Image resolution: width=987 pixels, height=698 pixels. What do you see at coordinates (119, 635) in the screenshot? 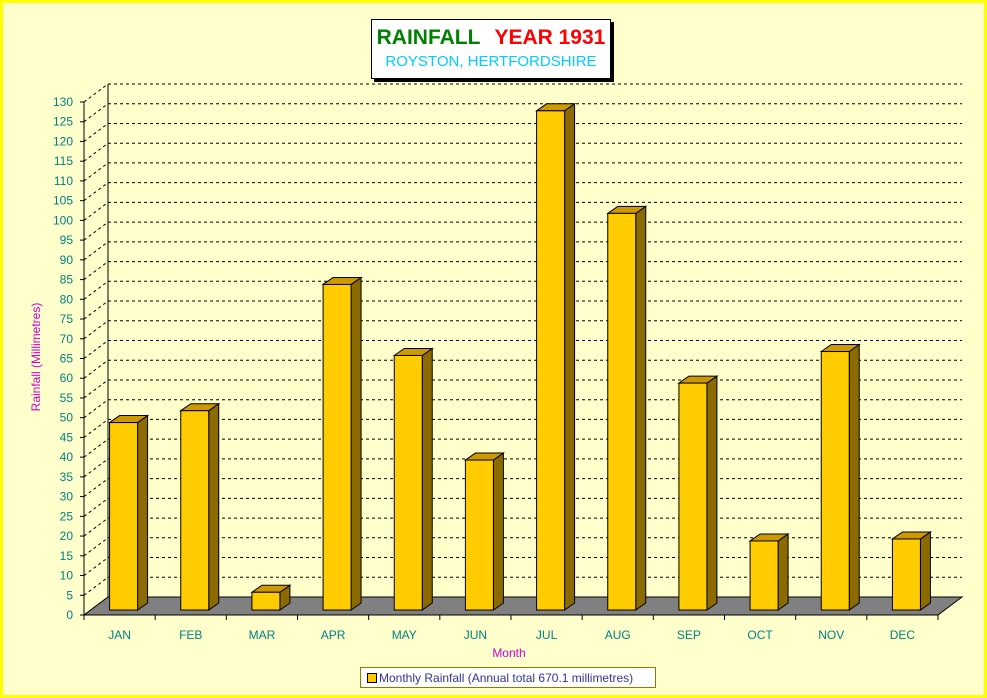
I see `x-tick-label: JAN` at bounding box center [119, 635].